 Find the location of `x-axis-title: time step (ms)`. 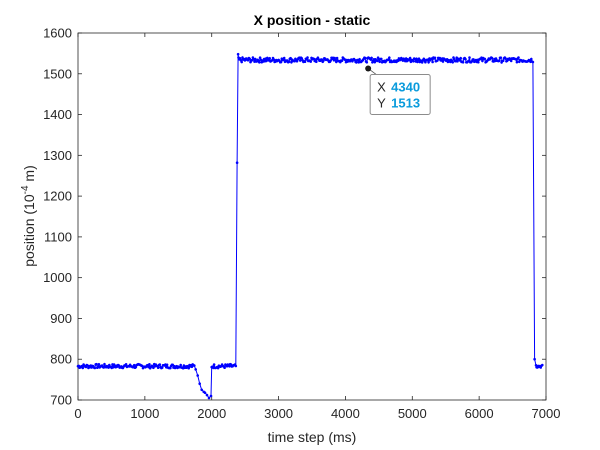

x-axis-title: time step (ms) is located at coordinates (312, 437).